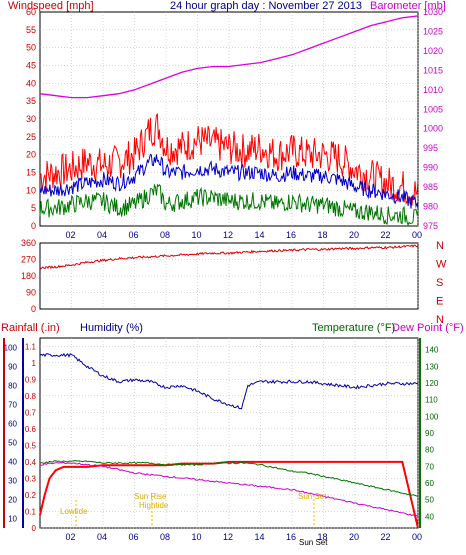 This screenshot has width=466, height=555. What do you see at coordinates (228, 537) in the screenshot?
I see `bottom-x-tick-label: 12` at bounding box center [228, 537].